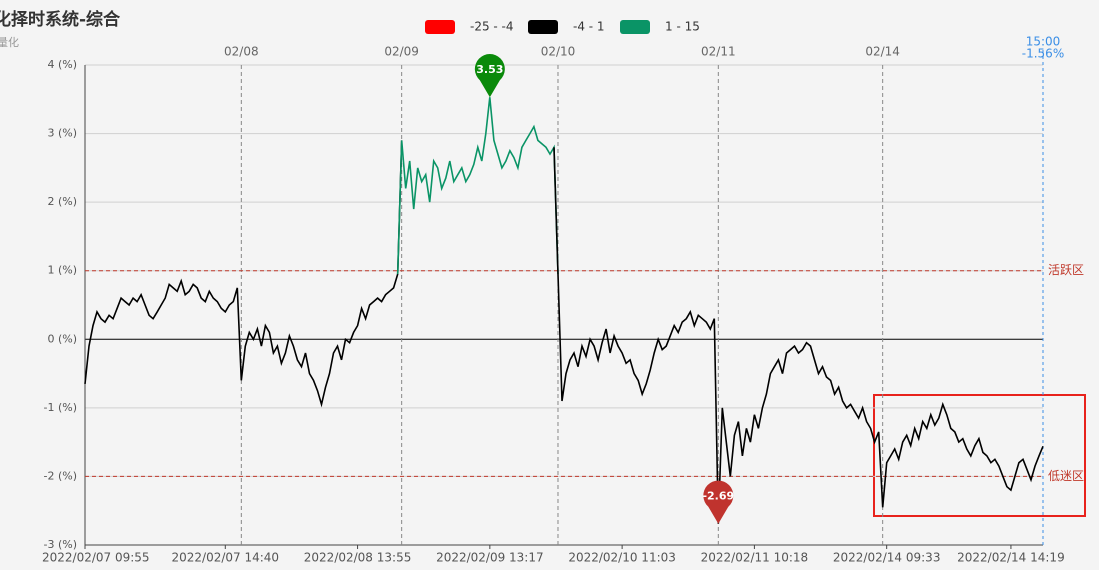  I want to click on x-tick-label: 2022/02/07 09:55, so click(96, 558).